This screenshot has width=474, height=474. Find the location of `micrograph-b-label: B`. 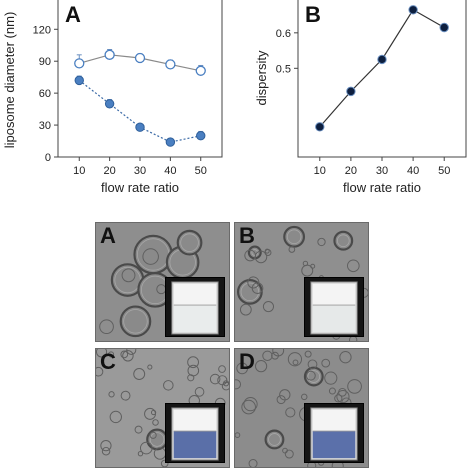

micrograph-b-label: B is located at coordinates (247, 235).